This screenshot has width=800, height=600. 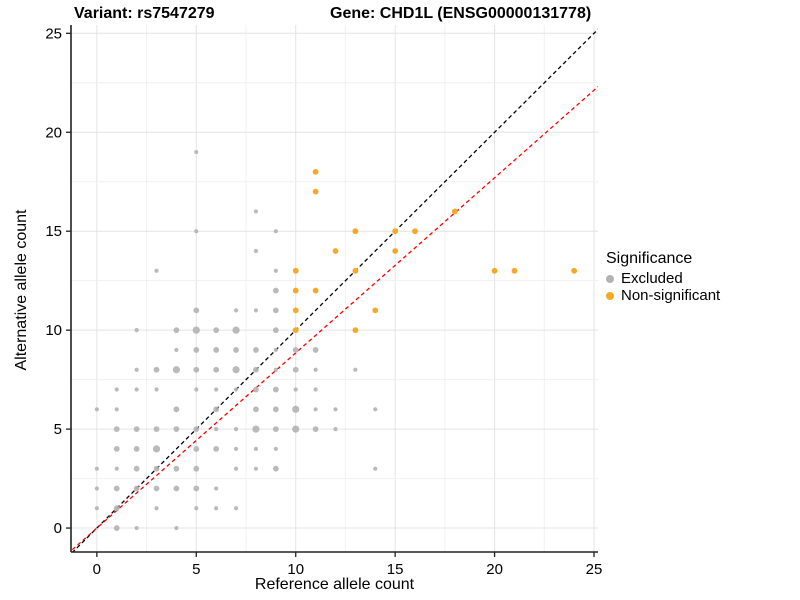 I want to click on x-axis-title: Reference allele count, so click(x=334, y=584).